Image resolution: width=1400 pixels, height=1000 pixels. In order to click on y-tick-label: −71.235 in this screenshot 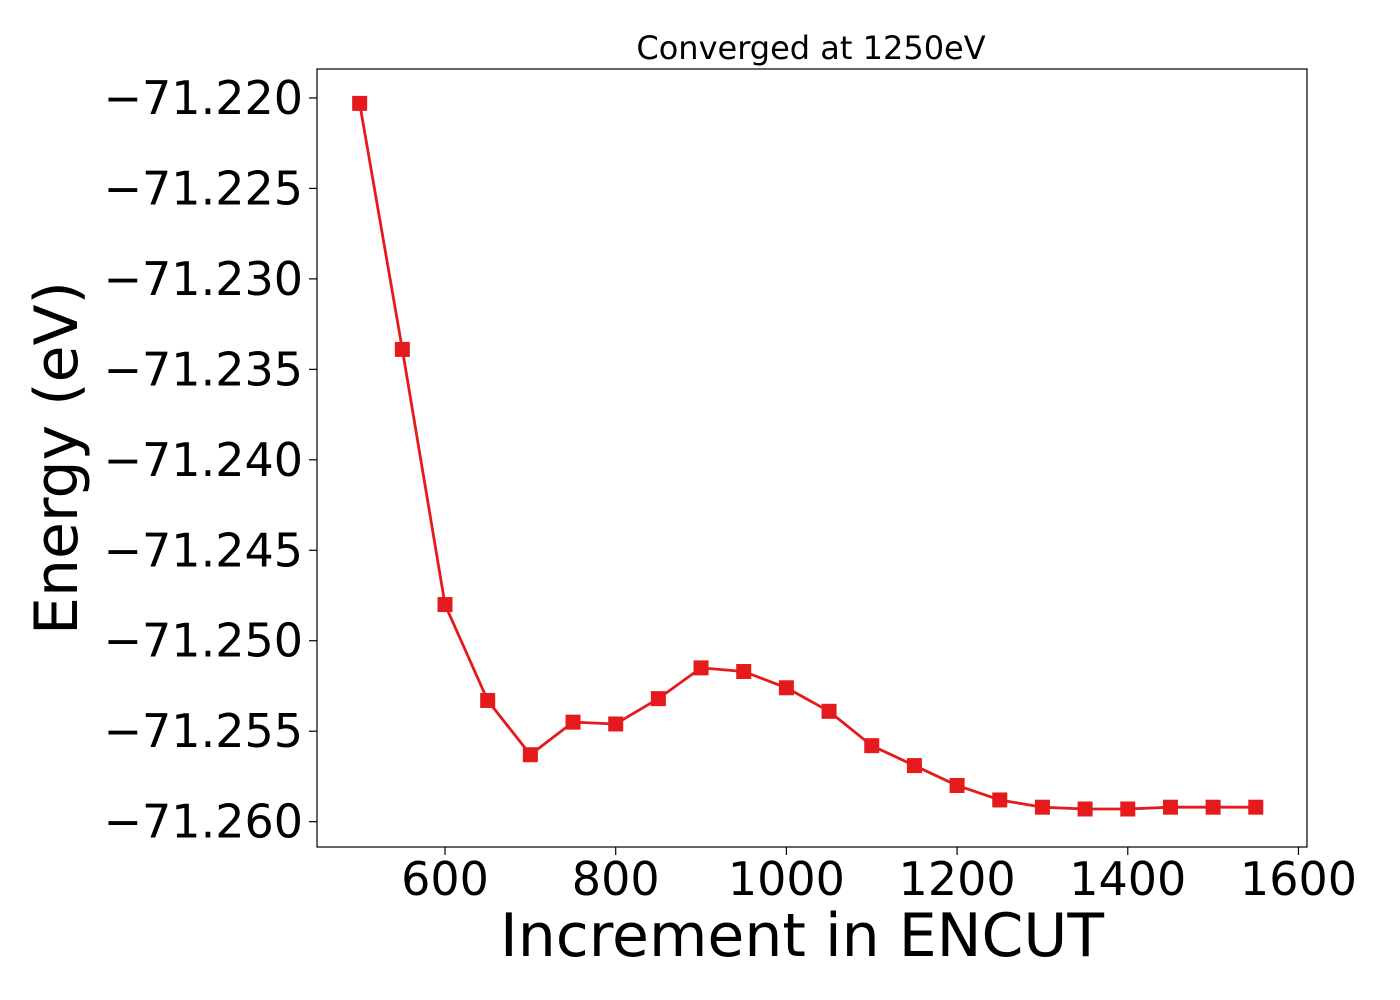, I will do `click(204, 369)`.